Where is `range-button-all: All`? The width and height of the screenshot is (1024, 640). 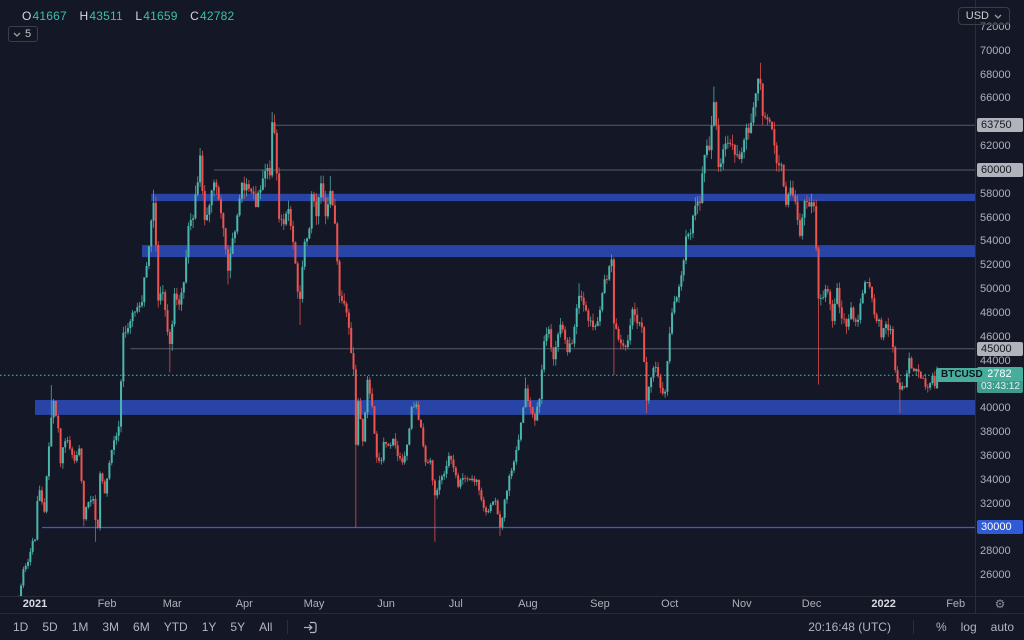
range-button-all: All is located at coordinates (266, 627).